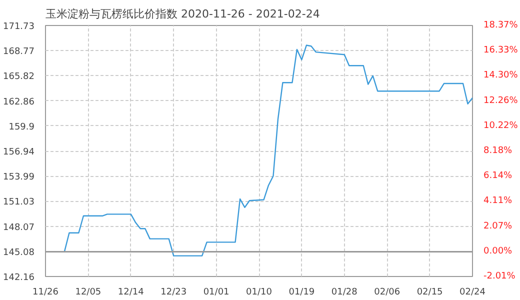  What do you see at coordinates (501, 125) in the screenshot?
I see `y2-tick-label: 10.22%` at bounding box center [501, 125].